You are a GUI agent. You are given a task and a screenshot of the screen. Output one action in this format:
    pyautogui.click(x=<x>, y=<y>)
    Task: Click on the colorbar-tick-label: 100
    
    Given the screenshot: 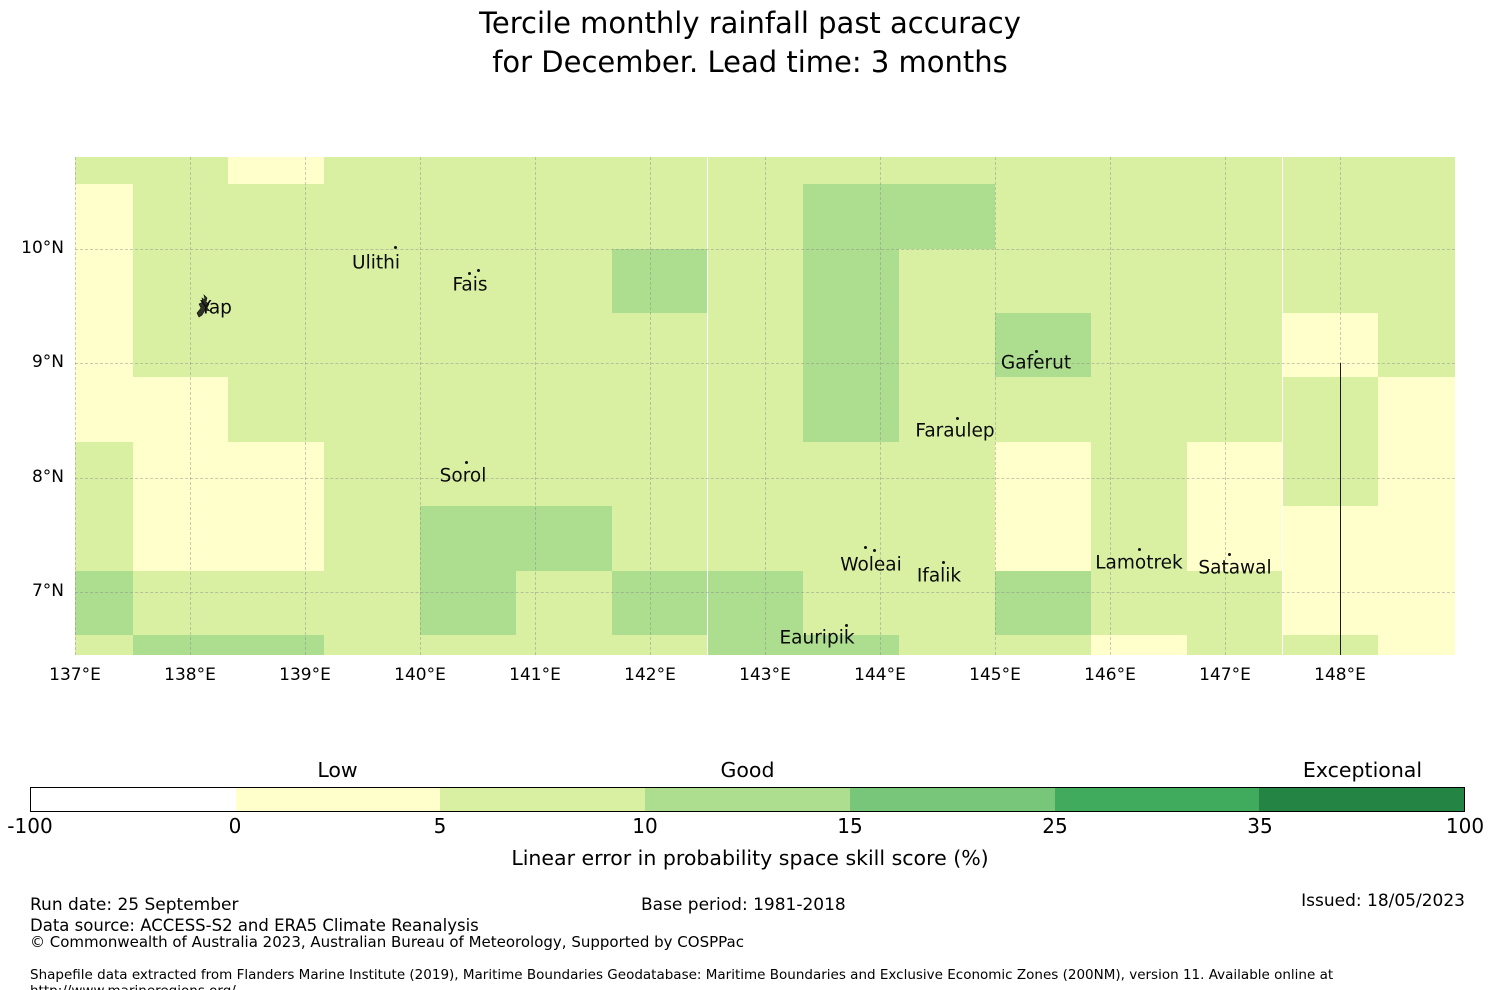 What is the action you would take?
    pyautogui.click(x=1465, y=826)
    